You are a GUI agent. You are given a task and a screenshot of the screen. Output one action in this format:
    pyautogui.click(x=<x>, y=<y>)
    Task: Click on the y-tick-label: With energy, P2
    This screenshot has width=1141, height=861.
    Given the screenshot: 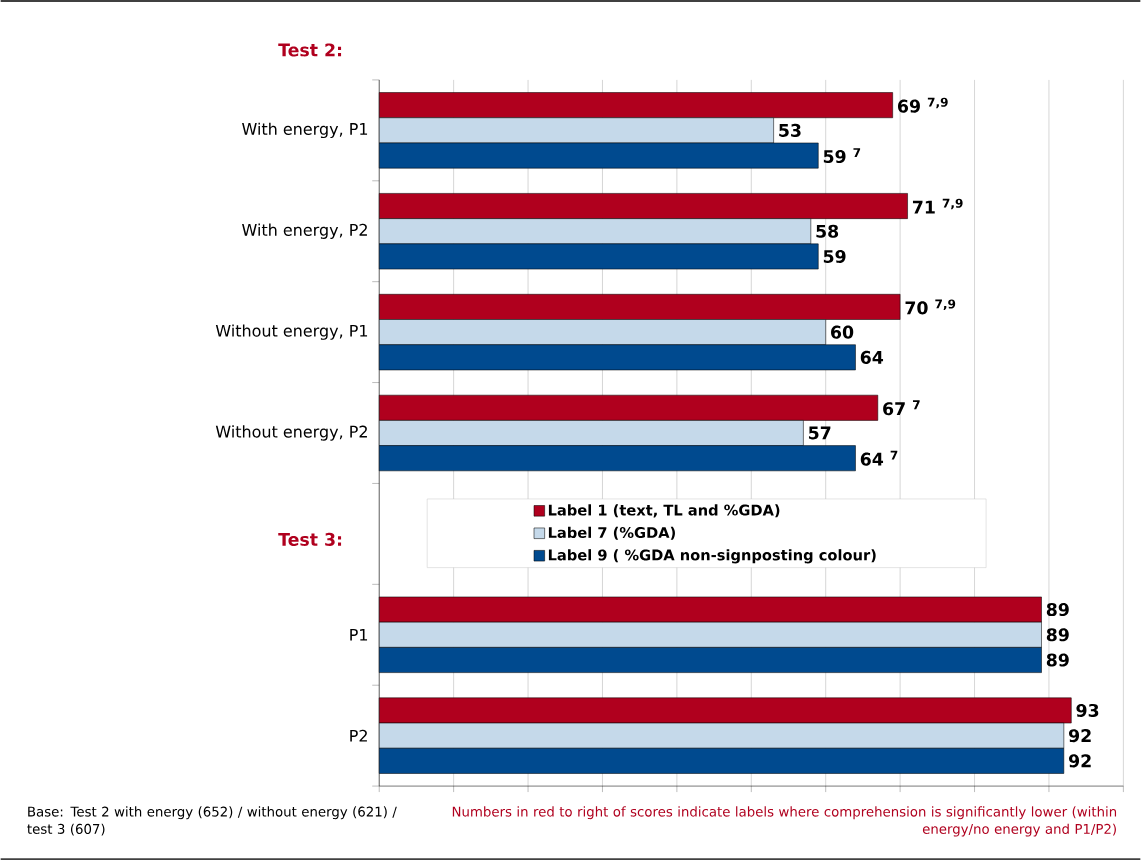 What is the action you would take?
    pyautogui.click(x=304, y=231)
    